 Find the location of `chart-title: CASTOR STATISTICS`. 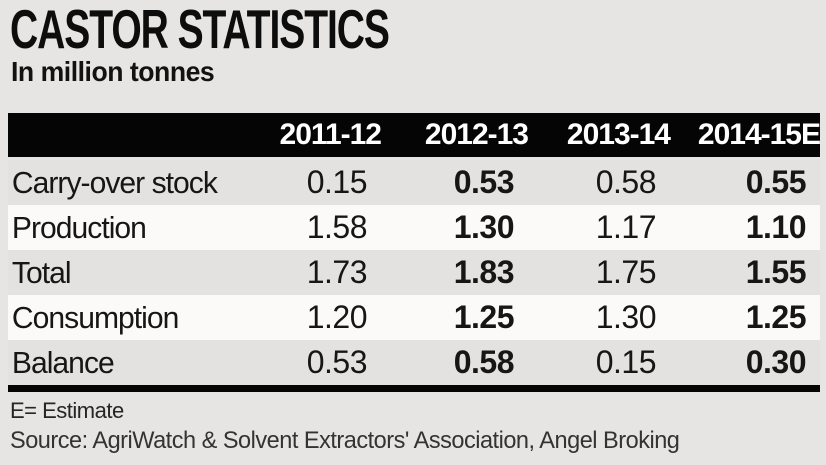

chart-title: CASTOR STATISTICS is located at coordinates (200, 30).